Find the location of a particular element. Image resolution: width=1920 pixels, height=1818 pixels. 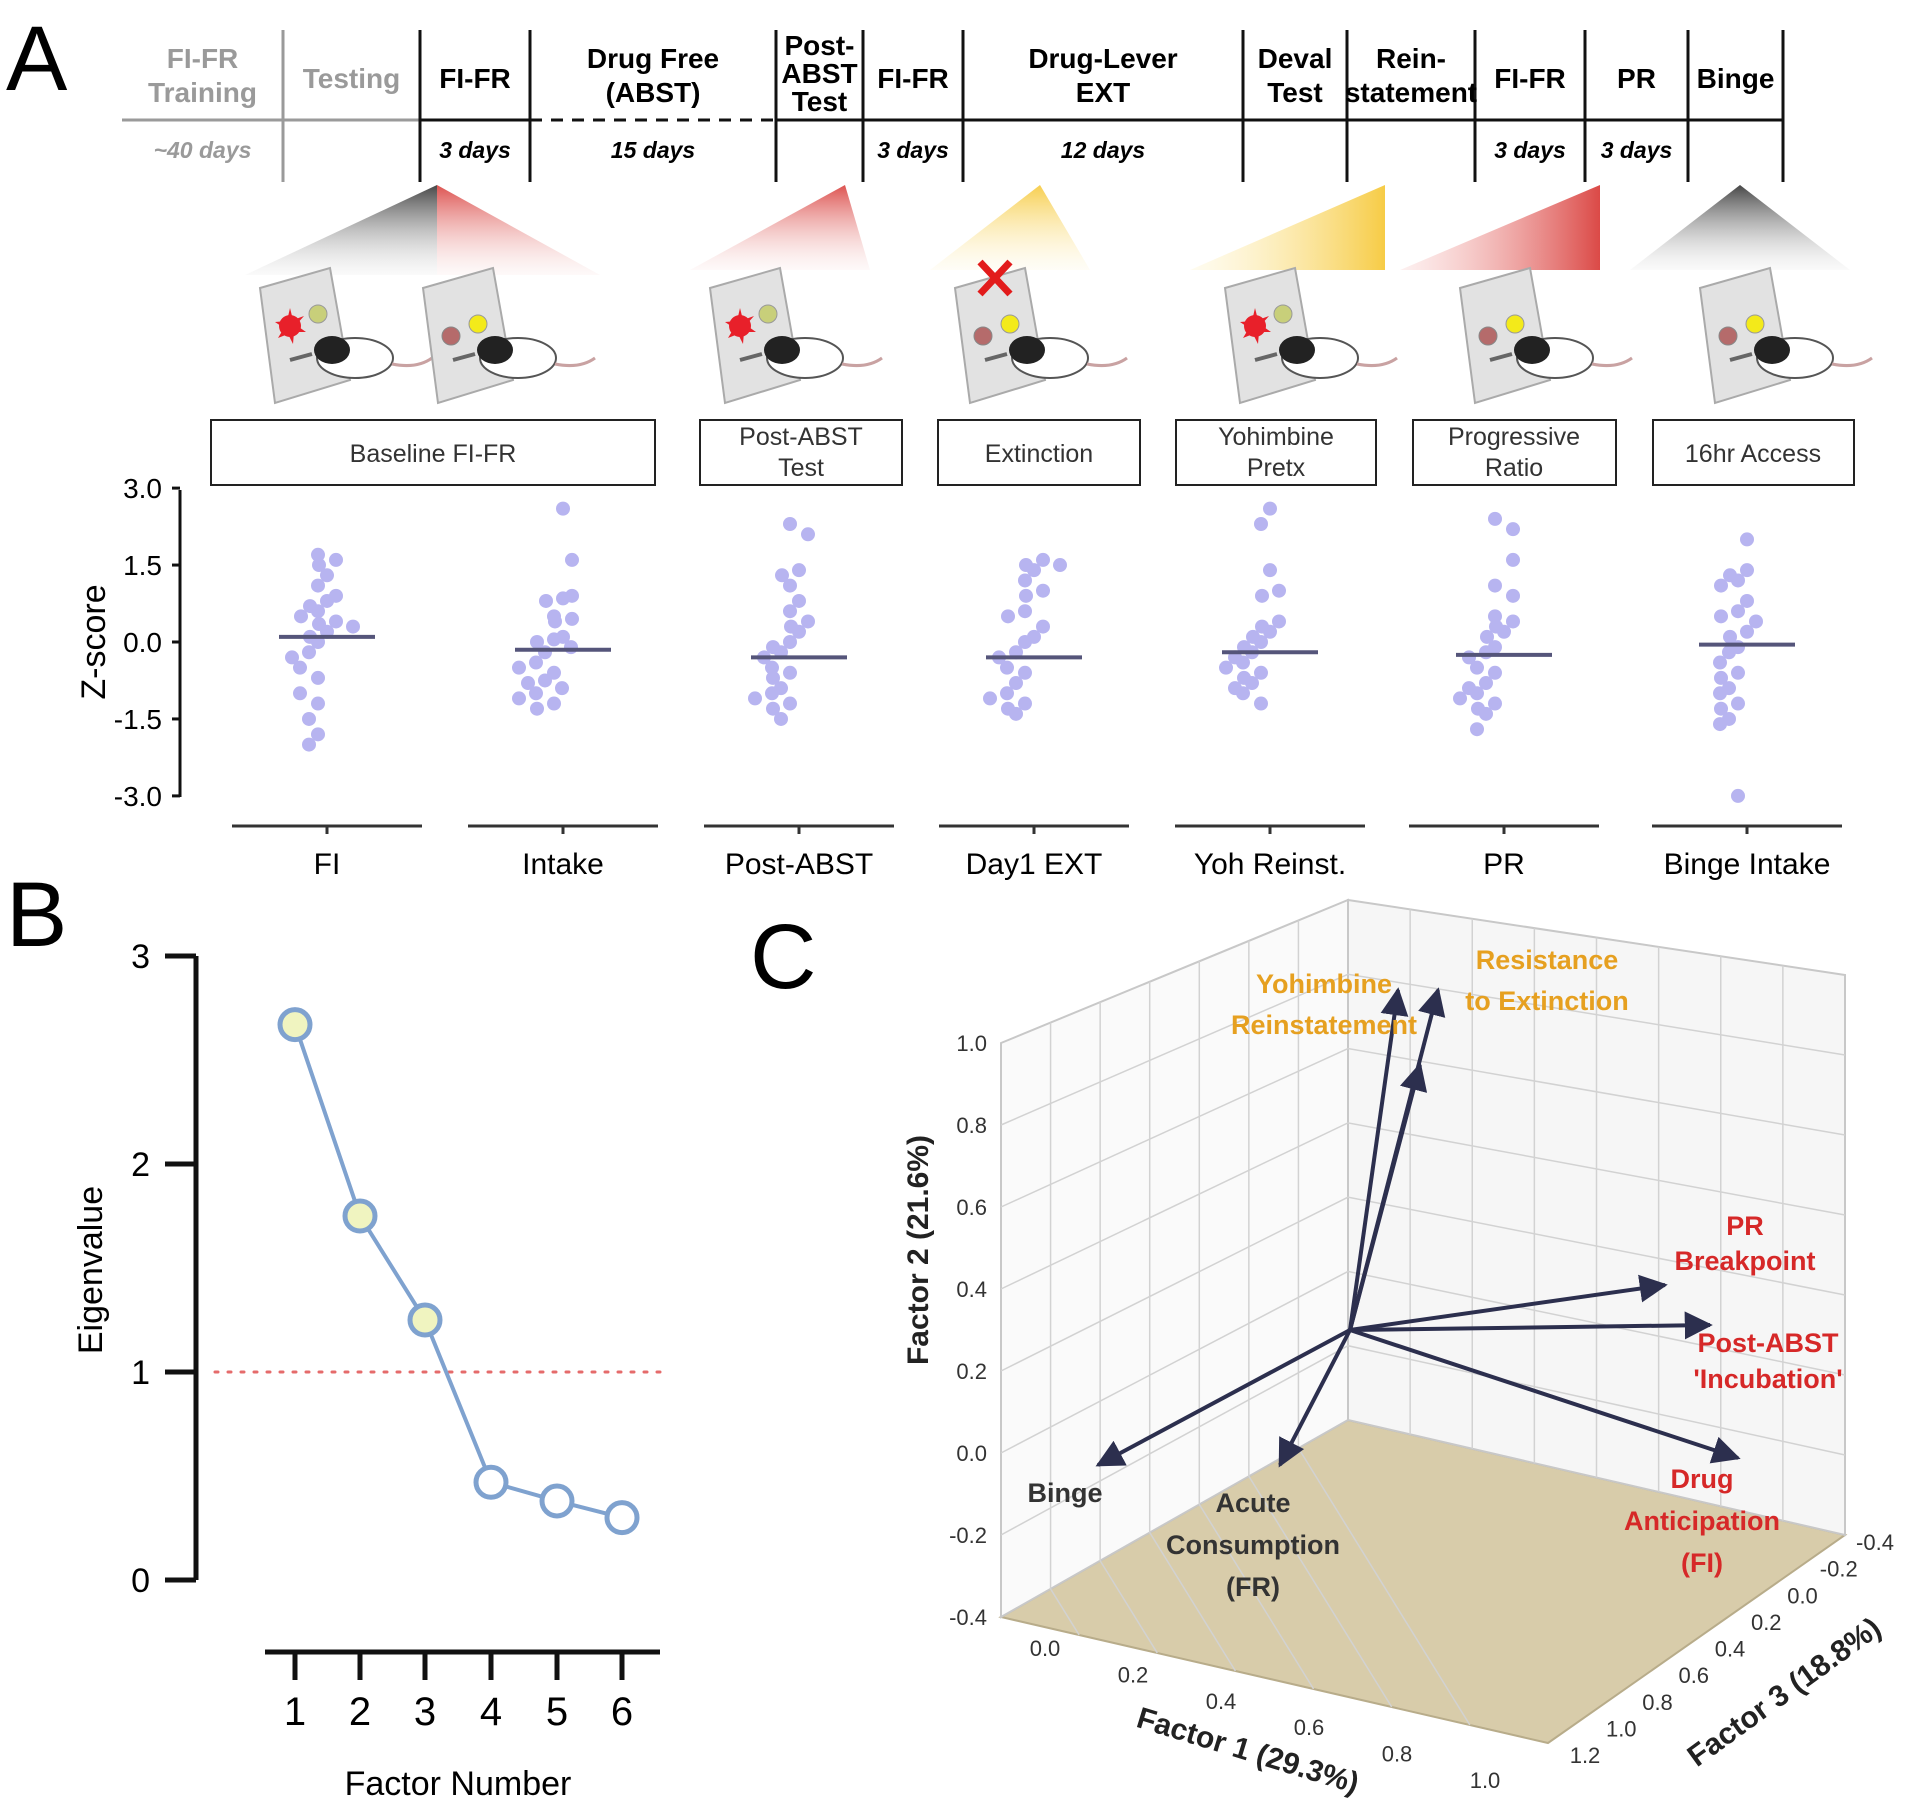

label-drug-anticipation: Anticipation is located at coordinates (1702, 1521).